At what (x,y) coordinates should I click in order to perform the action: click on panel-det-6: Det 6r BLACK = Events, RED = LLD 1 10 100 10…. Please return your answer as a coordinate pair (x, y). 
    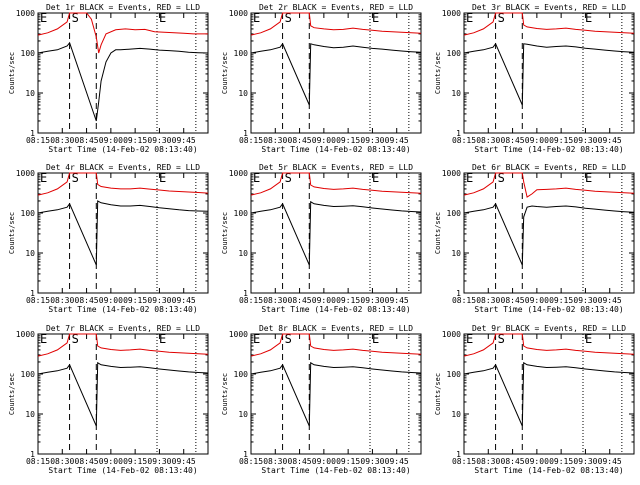
    Looking at the image, I should click on (534, 238).